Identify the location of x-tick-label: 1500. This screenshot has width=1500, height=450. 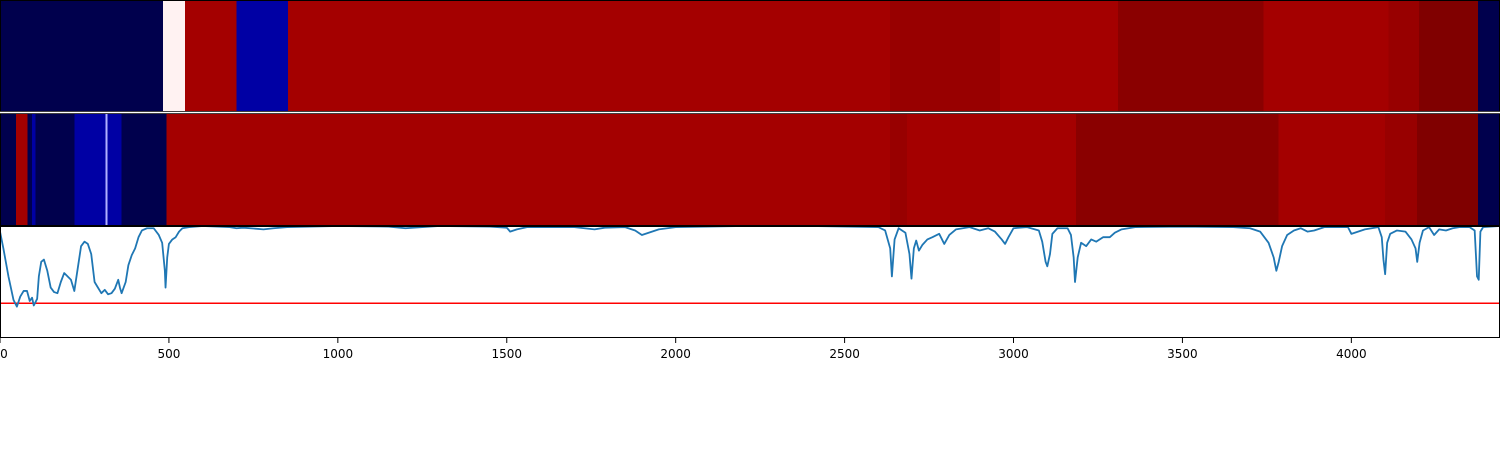
(506, 354).